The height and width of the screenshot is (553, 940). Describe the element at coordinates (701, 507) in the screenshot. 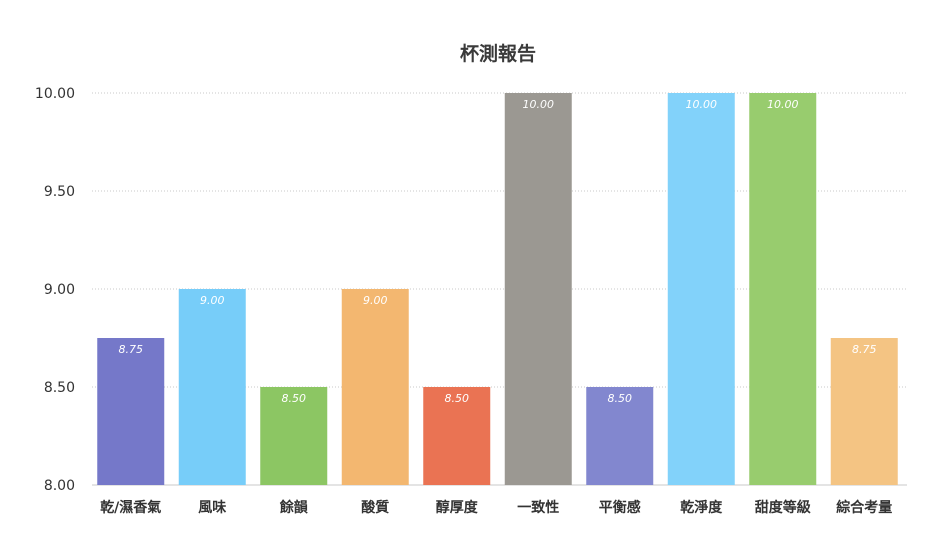

I see `x-category-label: 乾淨度` at that location.